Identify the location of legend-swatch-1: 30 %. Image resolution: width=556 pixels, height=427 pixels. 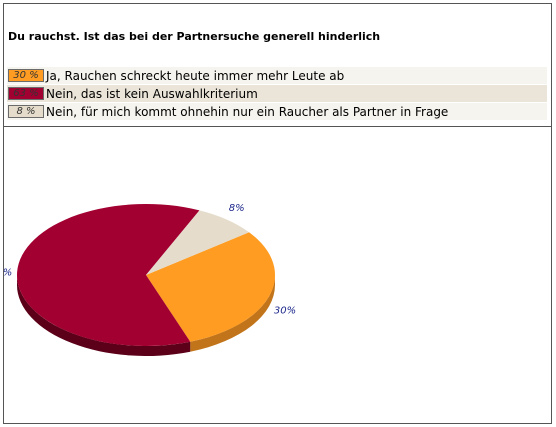
(26, 75).